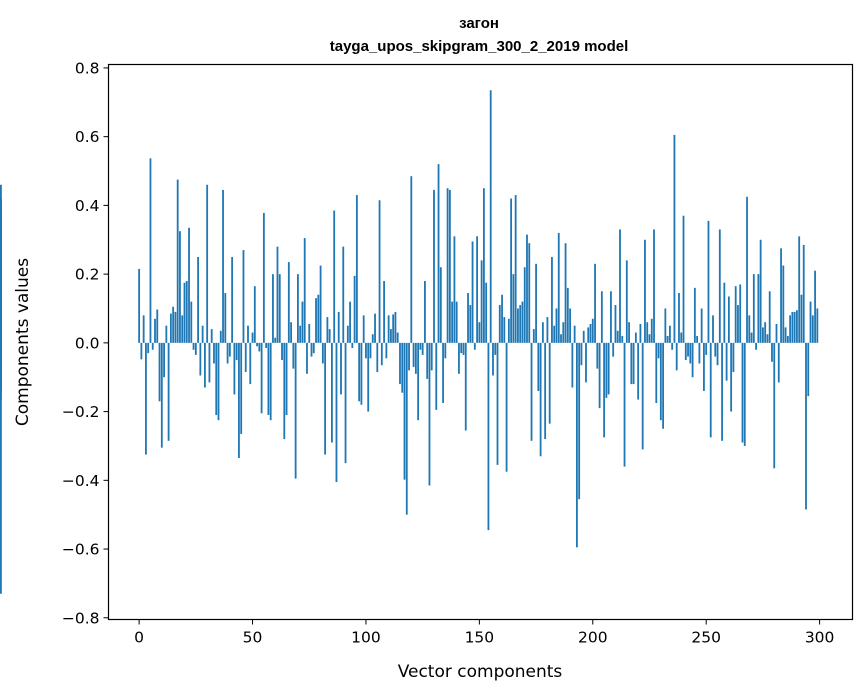 The height and width of the screenshot is (696, 867). I want to click on y-tick-label: −0.6, so click(81, 550).